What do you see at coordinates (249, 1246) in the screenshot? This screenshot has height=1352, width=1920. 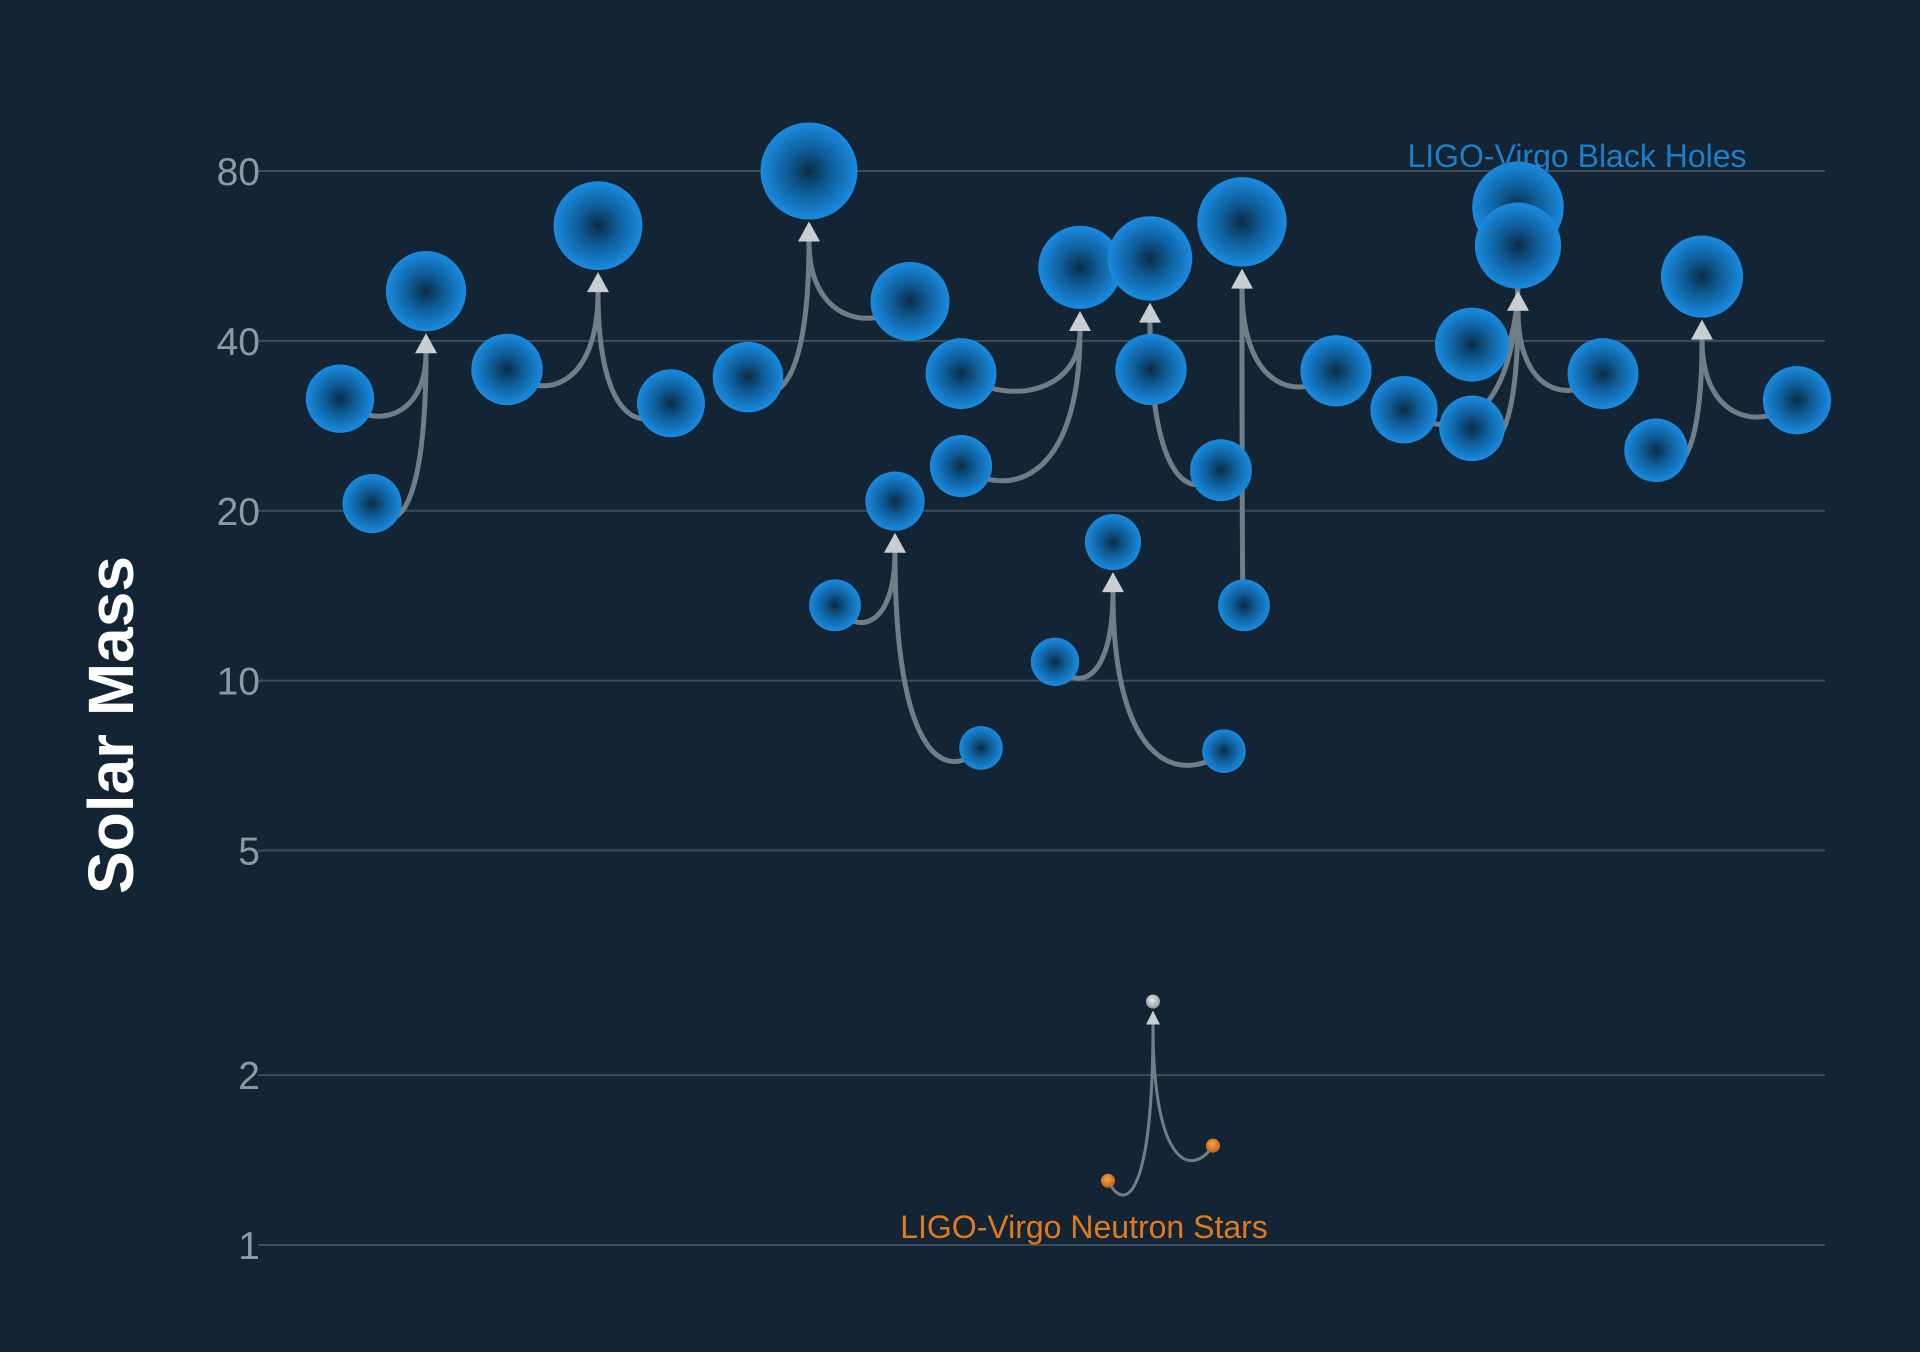 I see `y-tick-label: 1` at bounding box center [249, 1246].